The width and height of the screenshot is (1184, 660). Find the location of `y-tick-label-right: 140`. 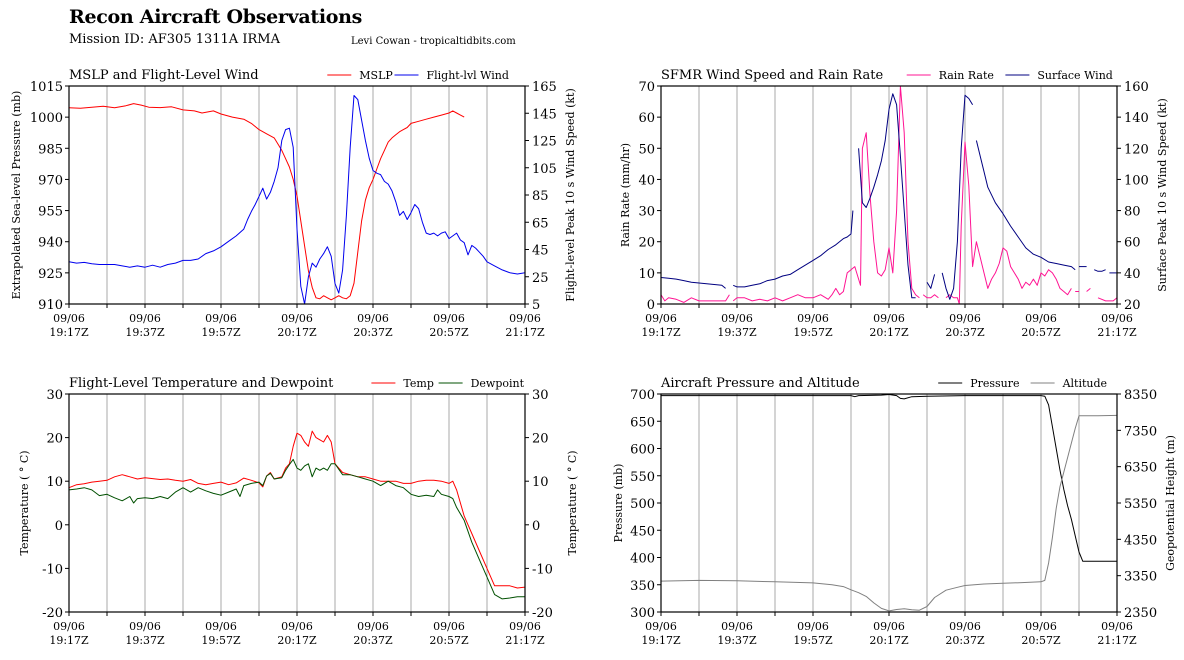

y-tick-label-right: 140 is located at coordinates (1136, 118).